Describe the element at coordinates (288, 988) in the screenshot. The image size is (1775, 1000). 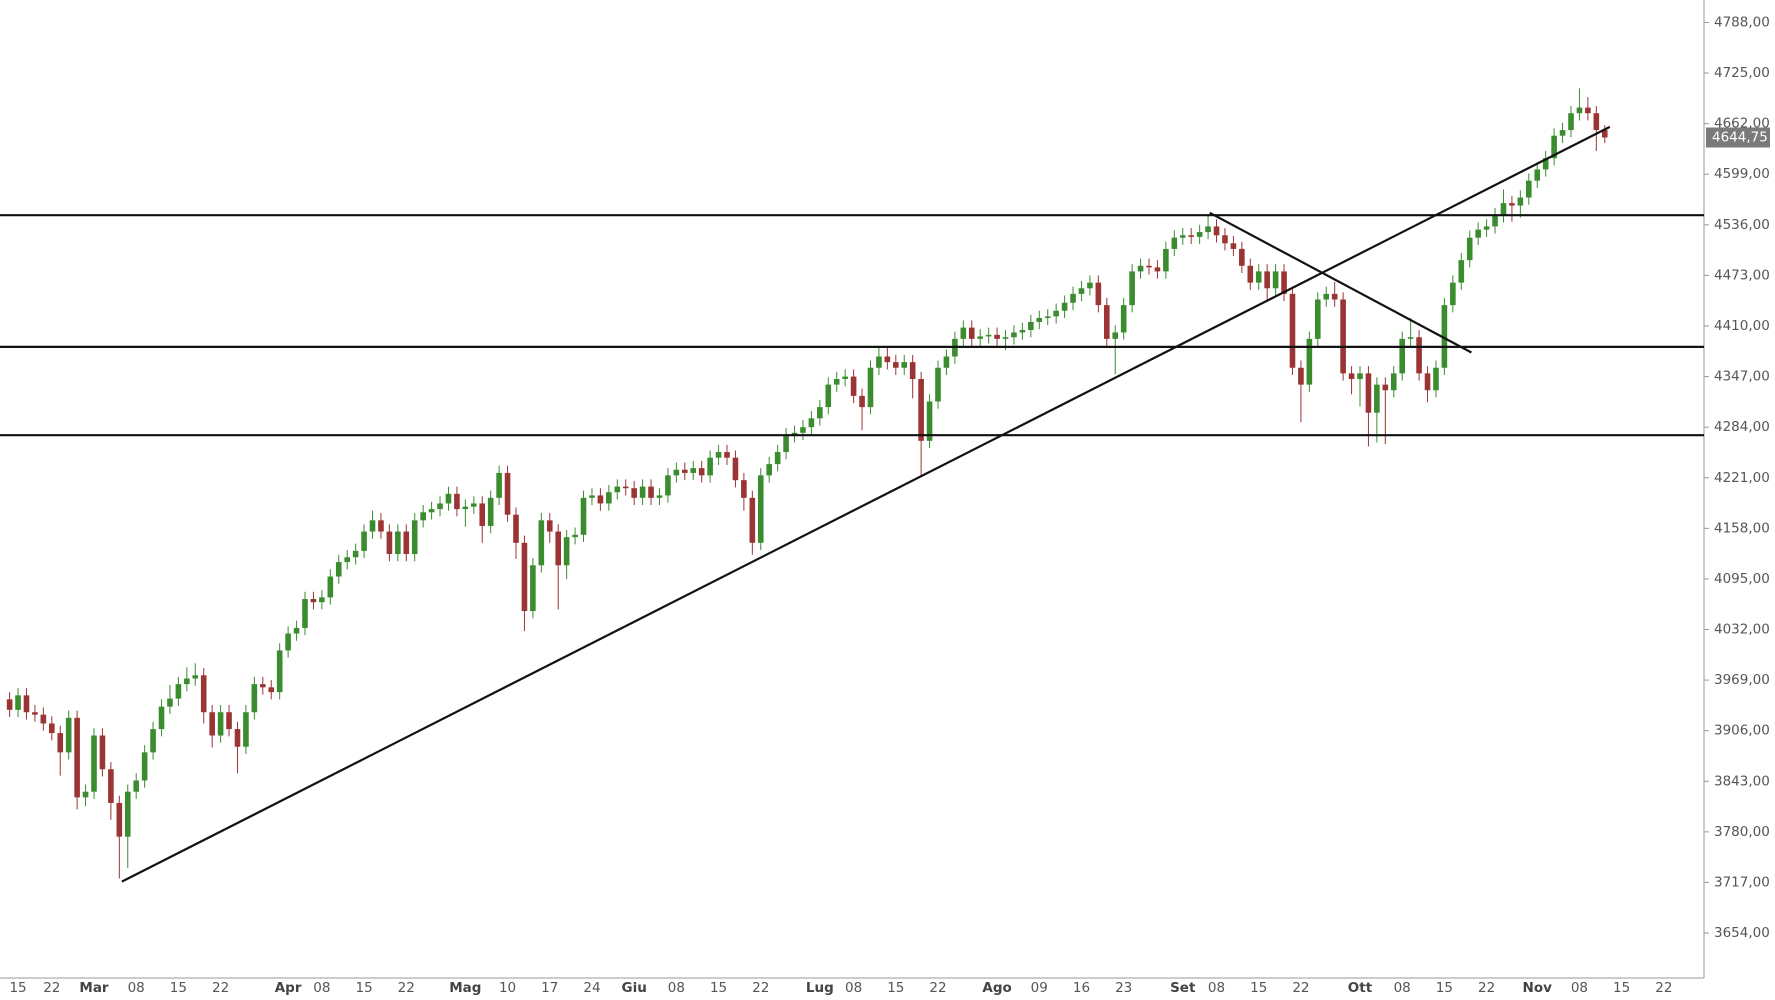
I see `x-tick-label: Apr` at that location.